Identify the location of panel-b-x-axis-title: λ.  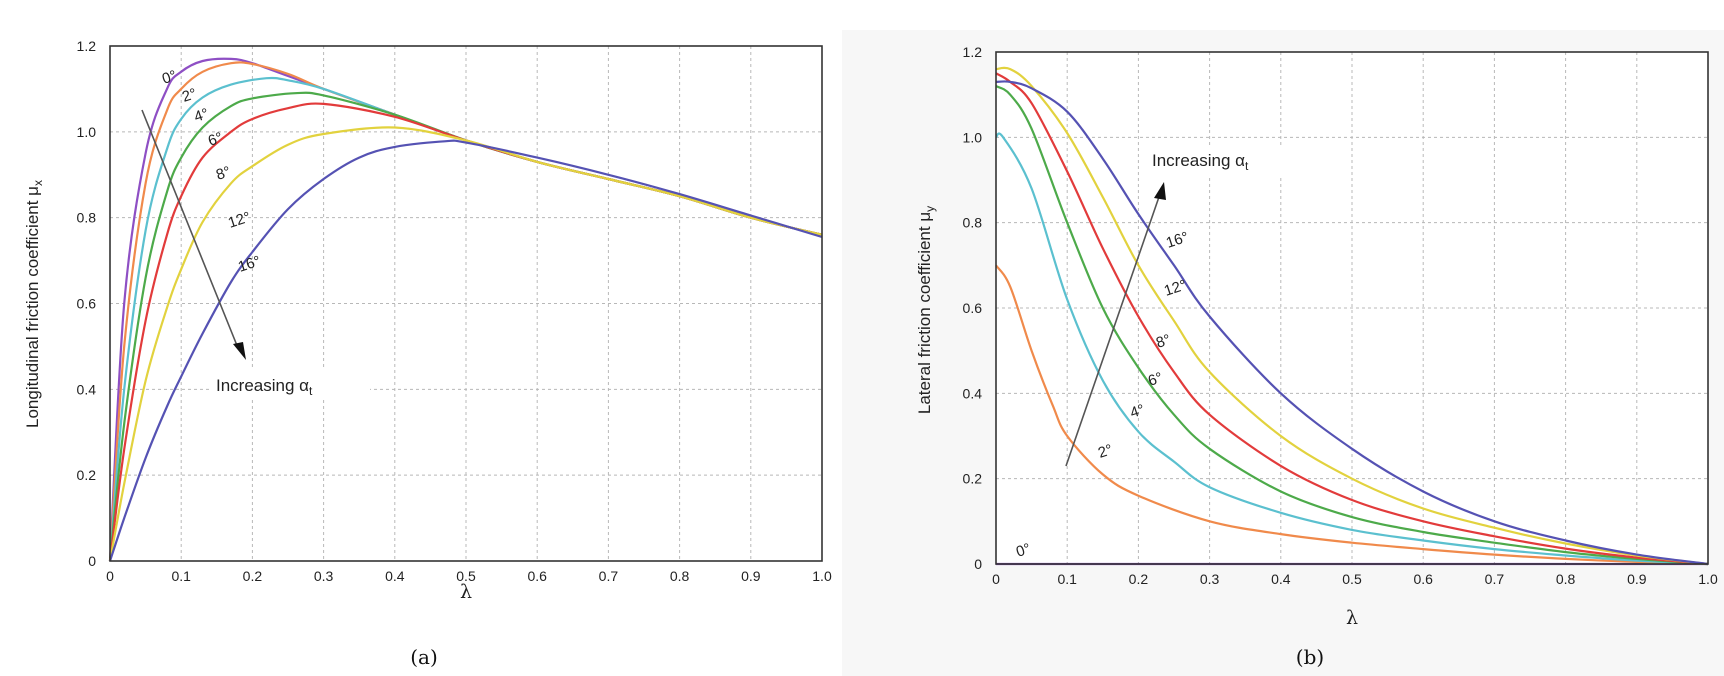
(1352, 618).